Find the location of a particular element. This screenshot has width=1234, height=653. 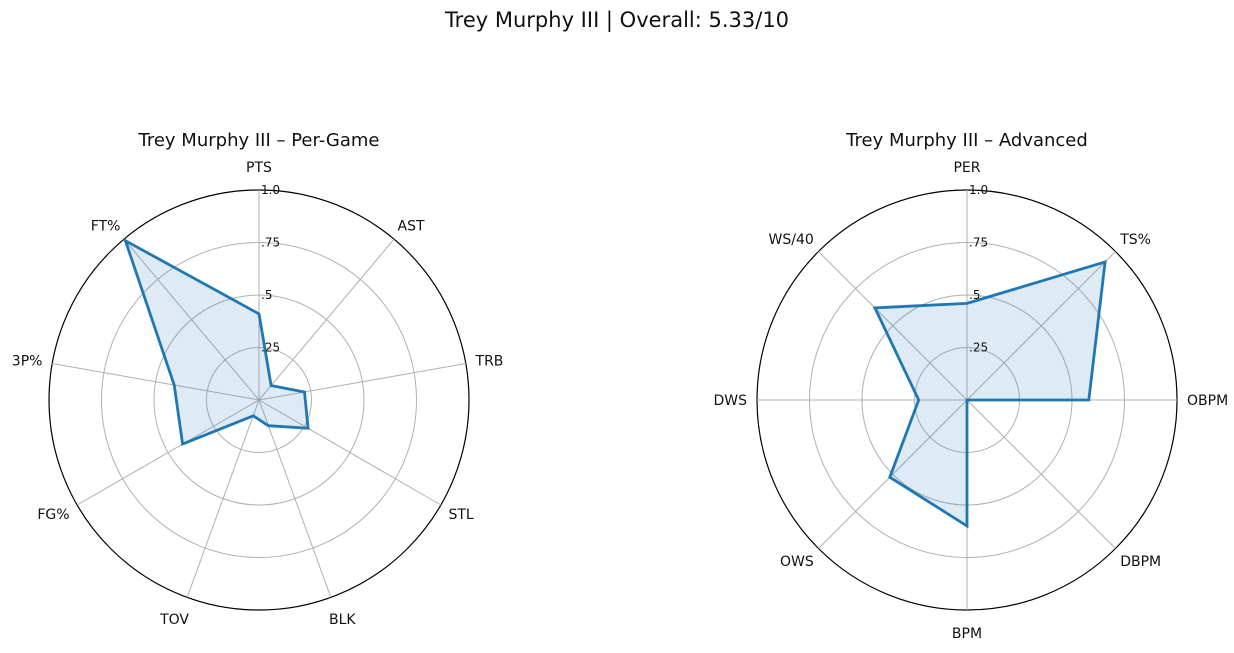

advanced-axis-label-dbpm: DBPM is located at coordinates (1140, 562).